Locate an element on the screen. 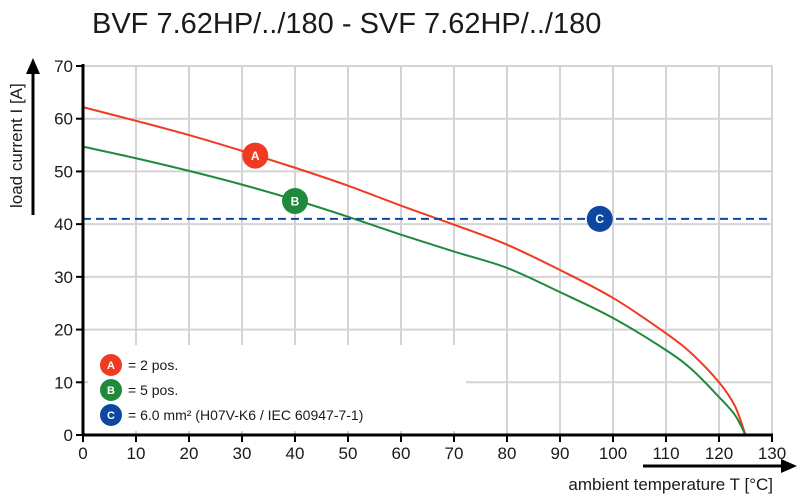 The image size is (800, 500). marker-a-label: A is located at coordinates (255, 156).